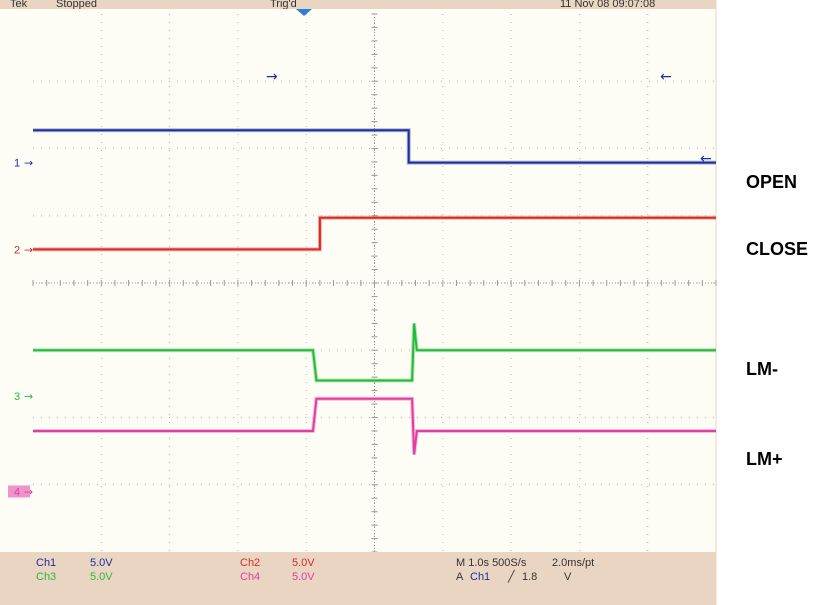 The height and width of the screenshot is (605, 826). What do you see at coordinates (374, 352) in the screenshot?
I see `trace-lmminus` at bounding box center [374, 352].